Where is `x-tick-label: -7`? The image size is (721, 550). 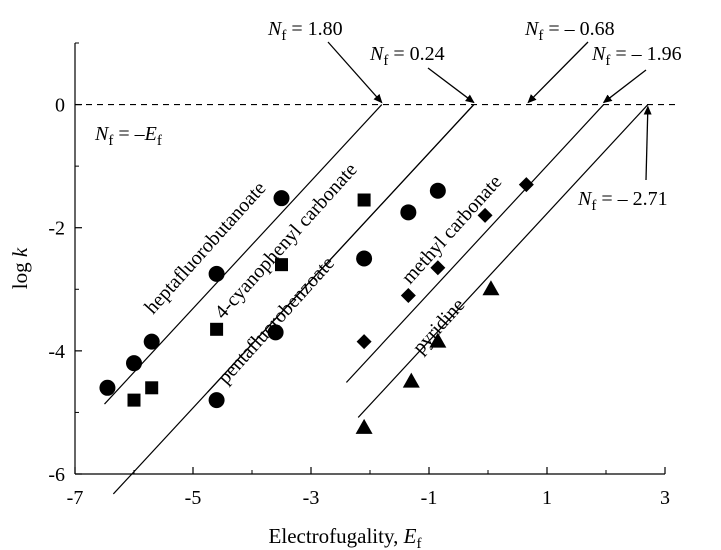
x-tick-label: -7 is located at coordinates (75, 498).